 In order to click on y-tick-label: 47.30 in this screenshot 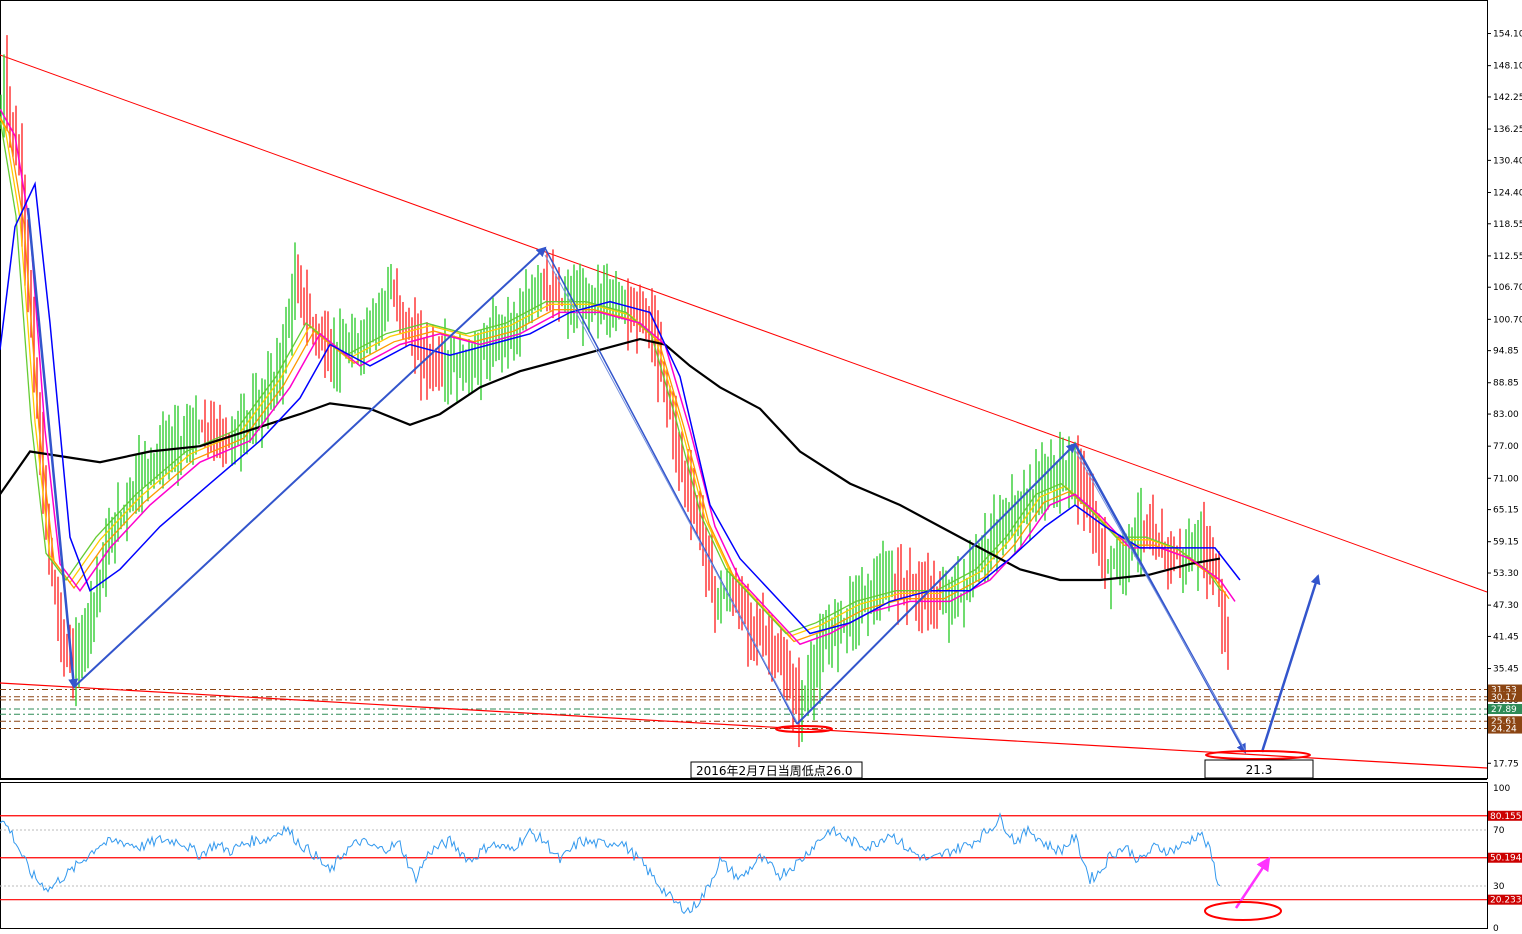, I will do `click(1506, 606)`.